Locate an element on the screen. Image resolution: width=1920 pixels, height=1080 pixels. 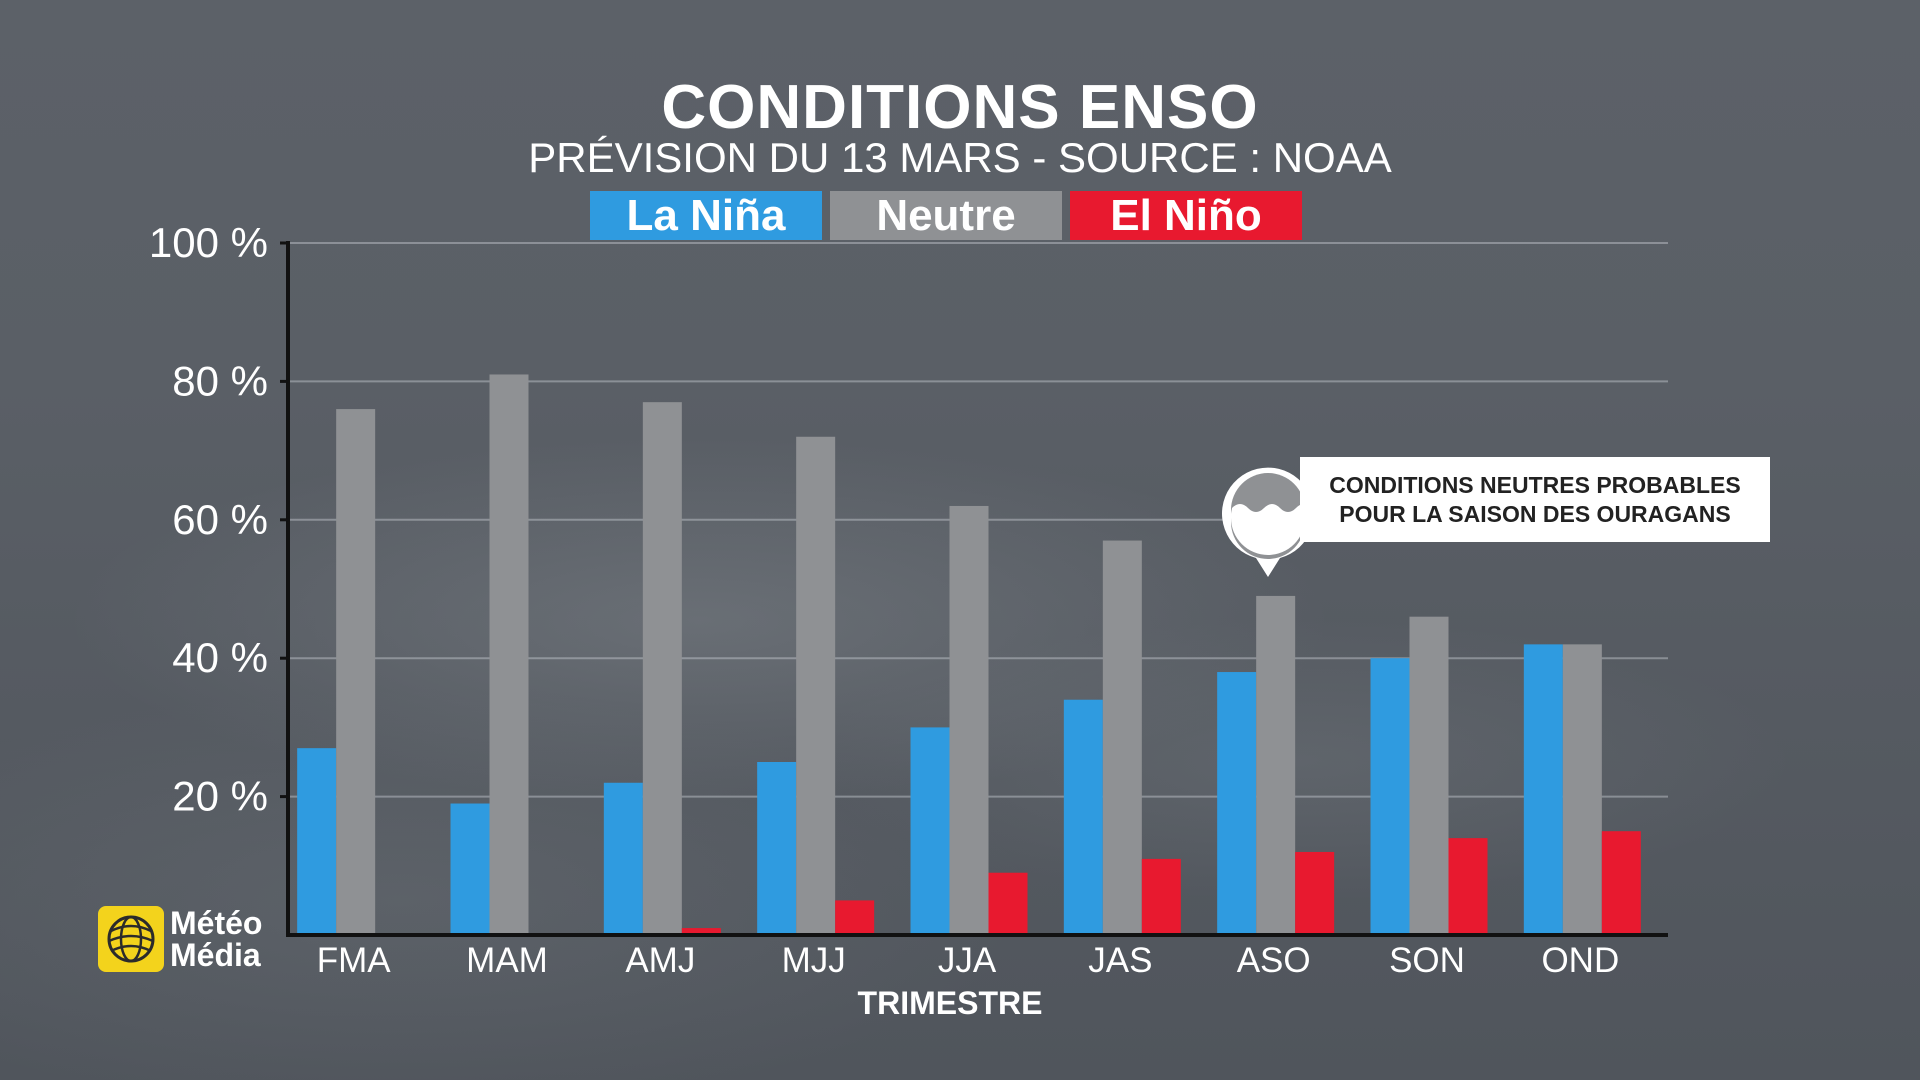
bar-el-nino-son is located at coordinates (1468, 886).